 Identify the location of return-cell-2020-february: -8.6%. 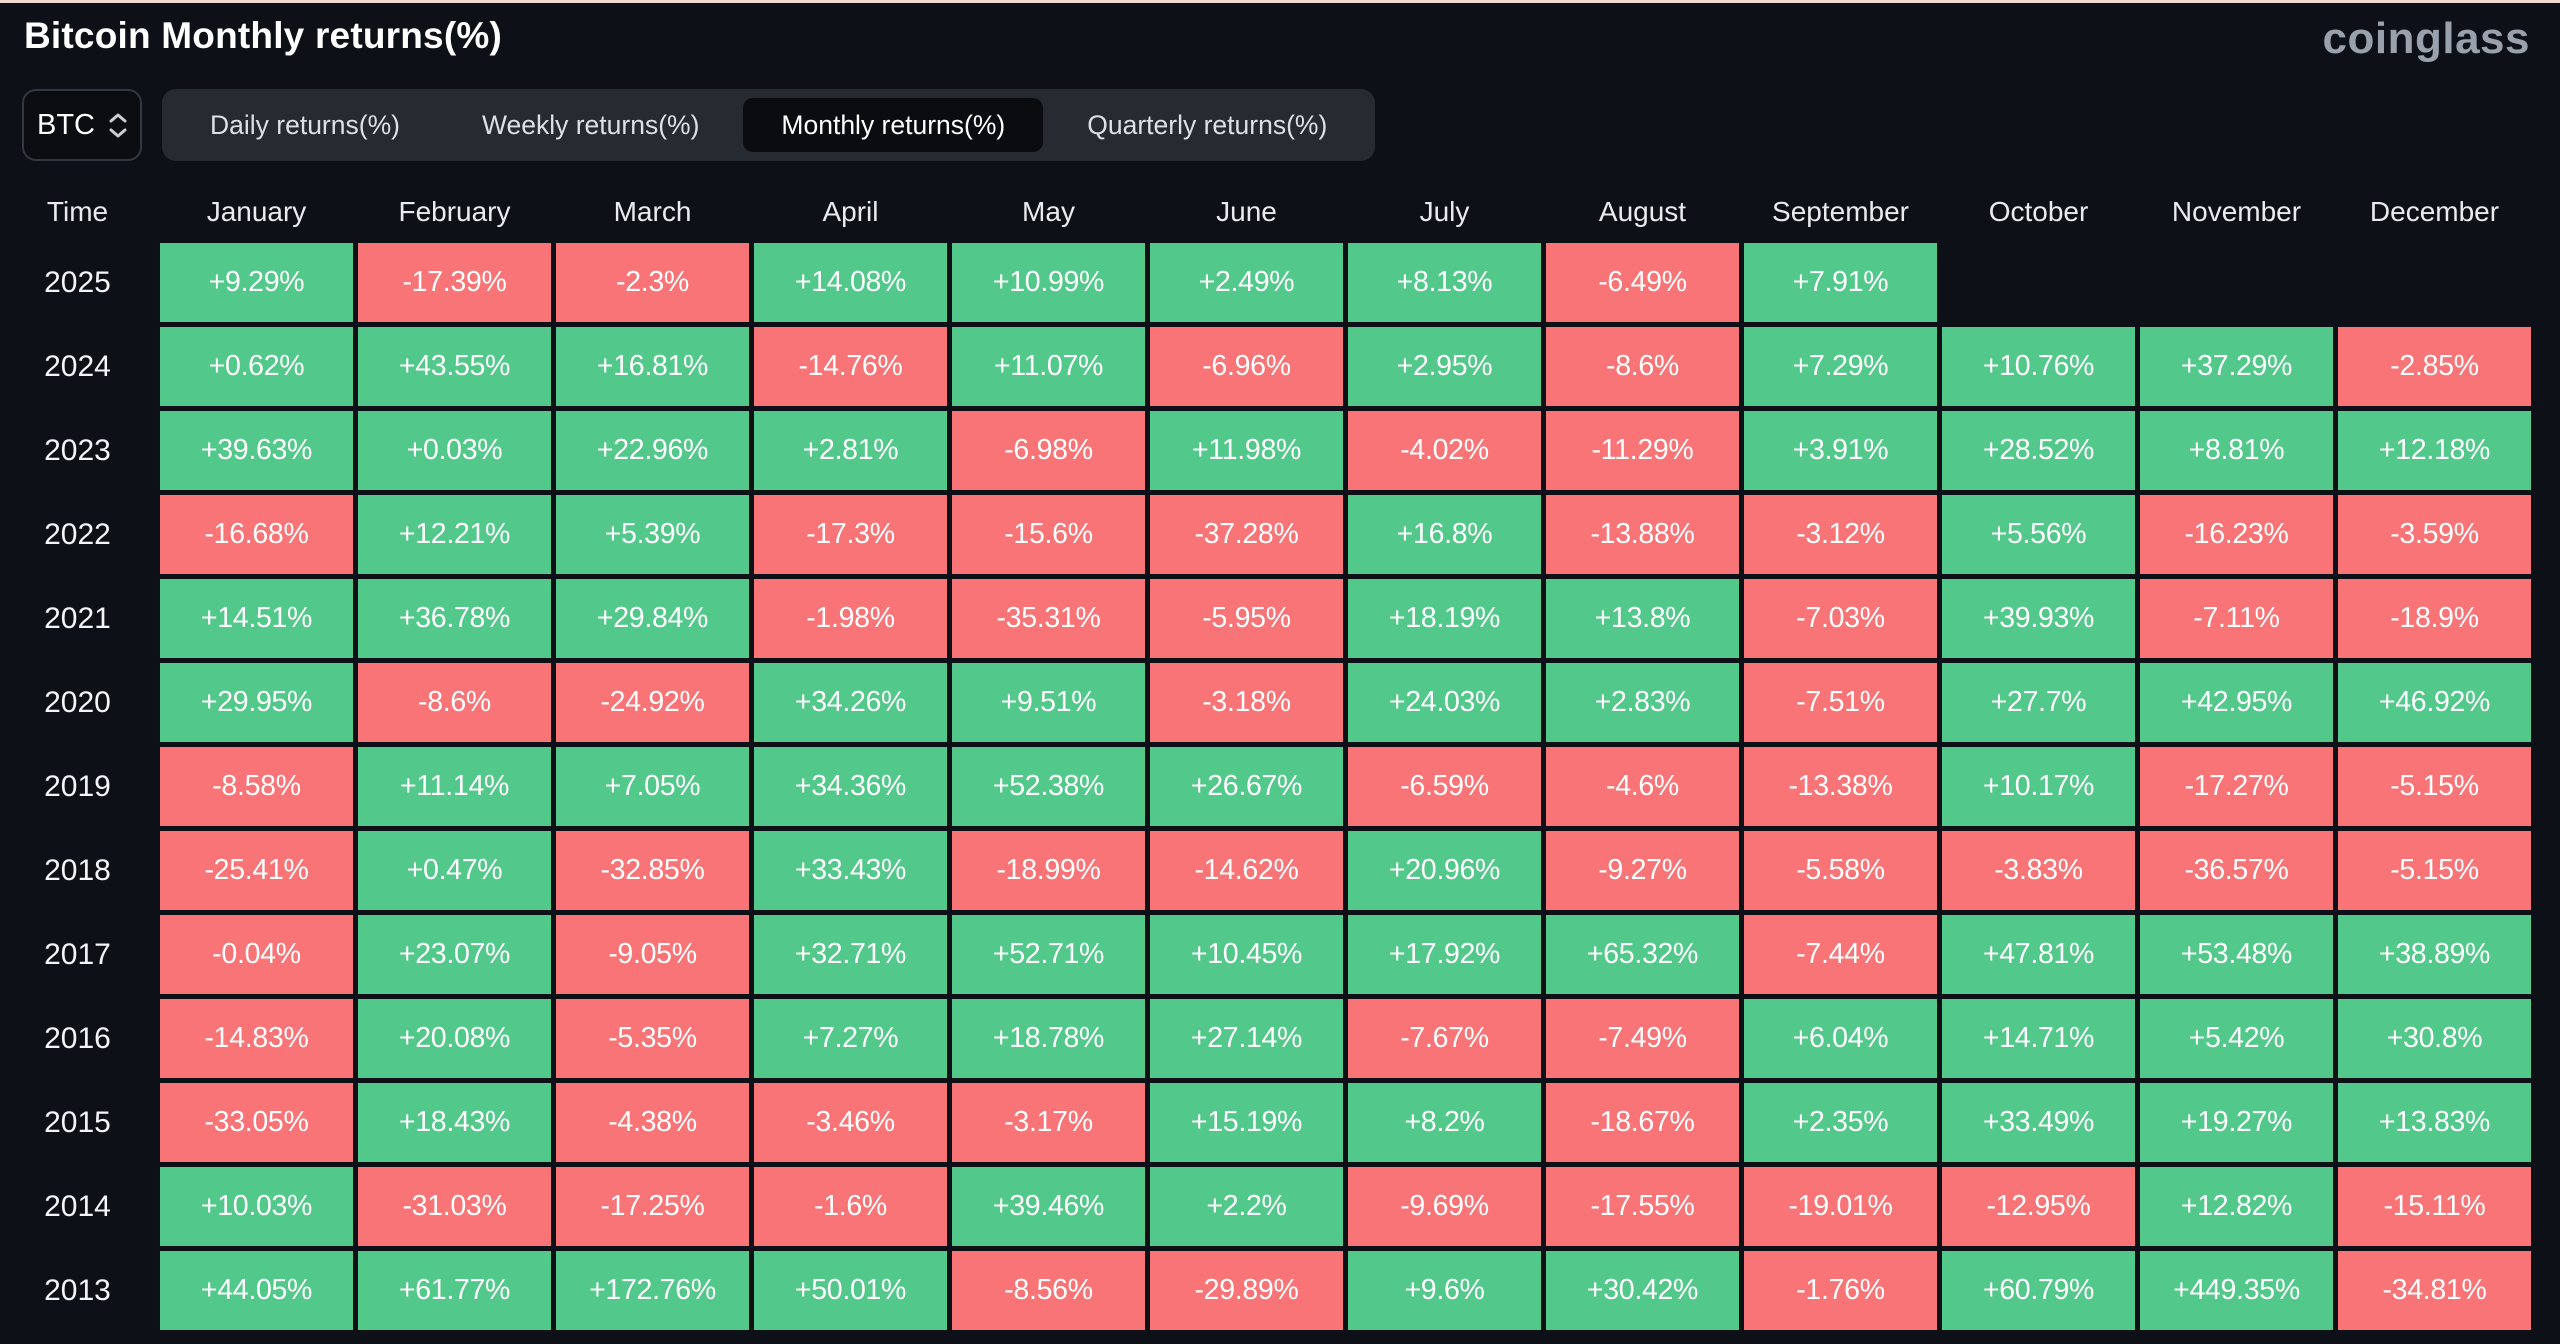
(454, 702).